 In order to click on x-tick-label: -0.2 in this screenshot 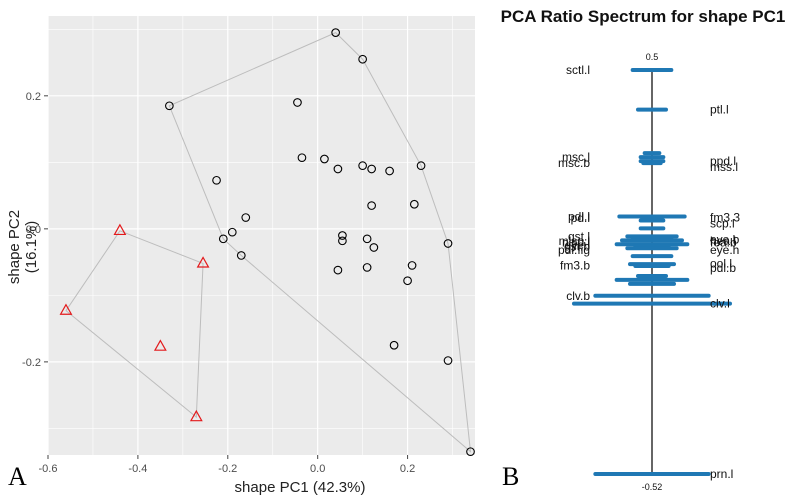, I will do `click(227, 469)`.